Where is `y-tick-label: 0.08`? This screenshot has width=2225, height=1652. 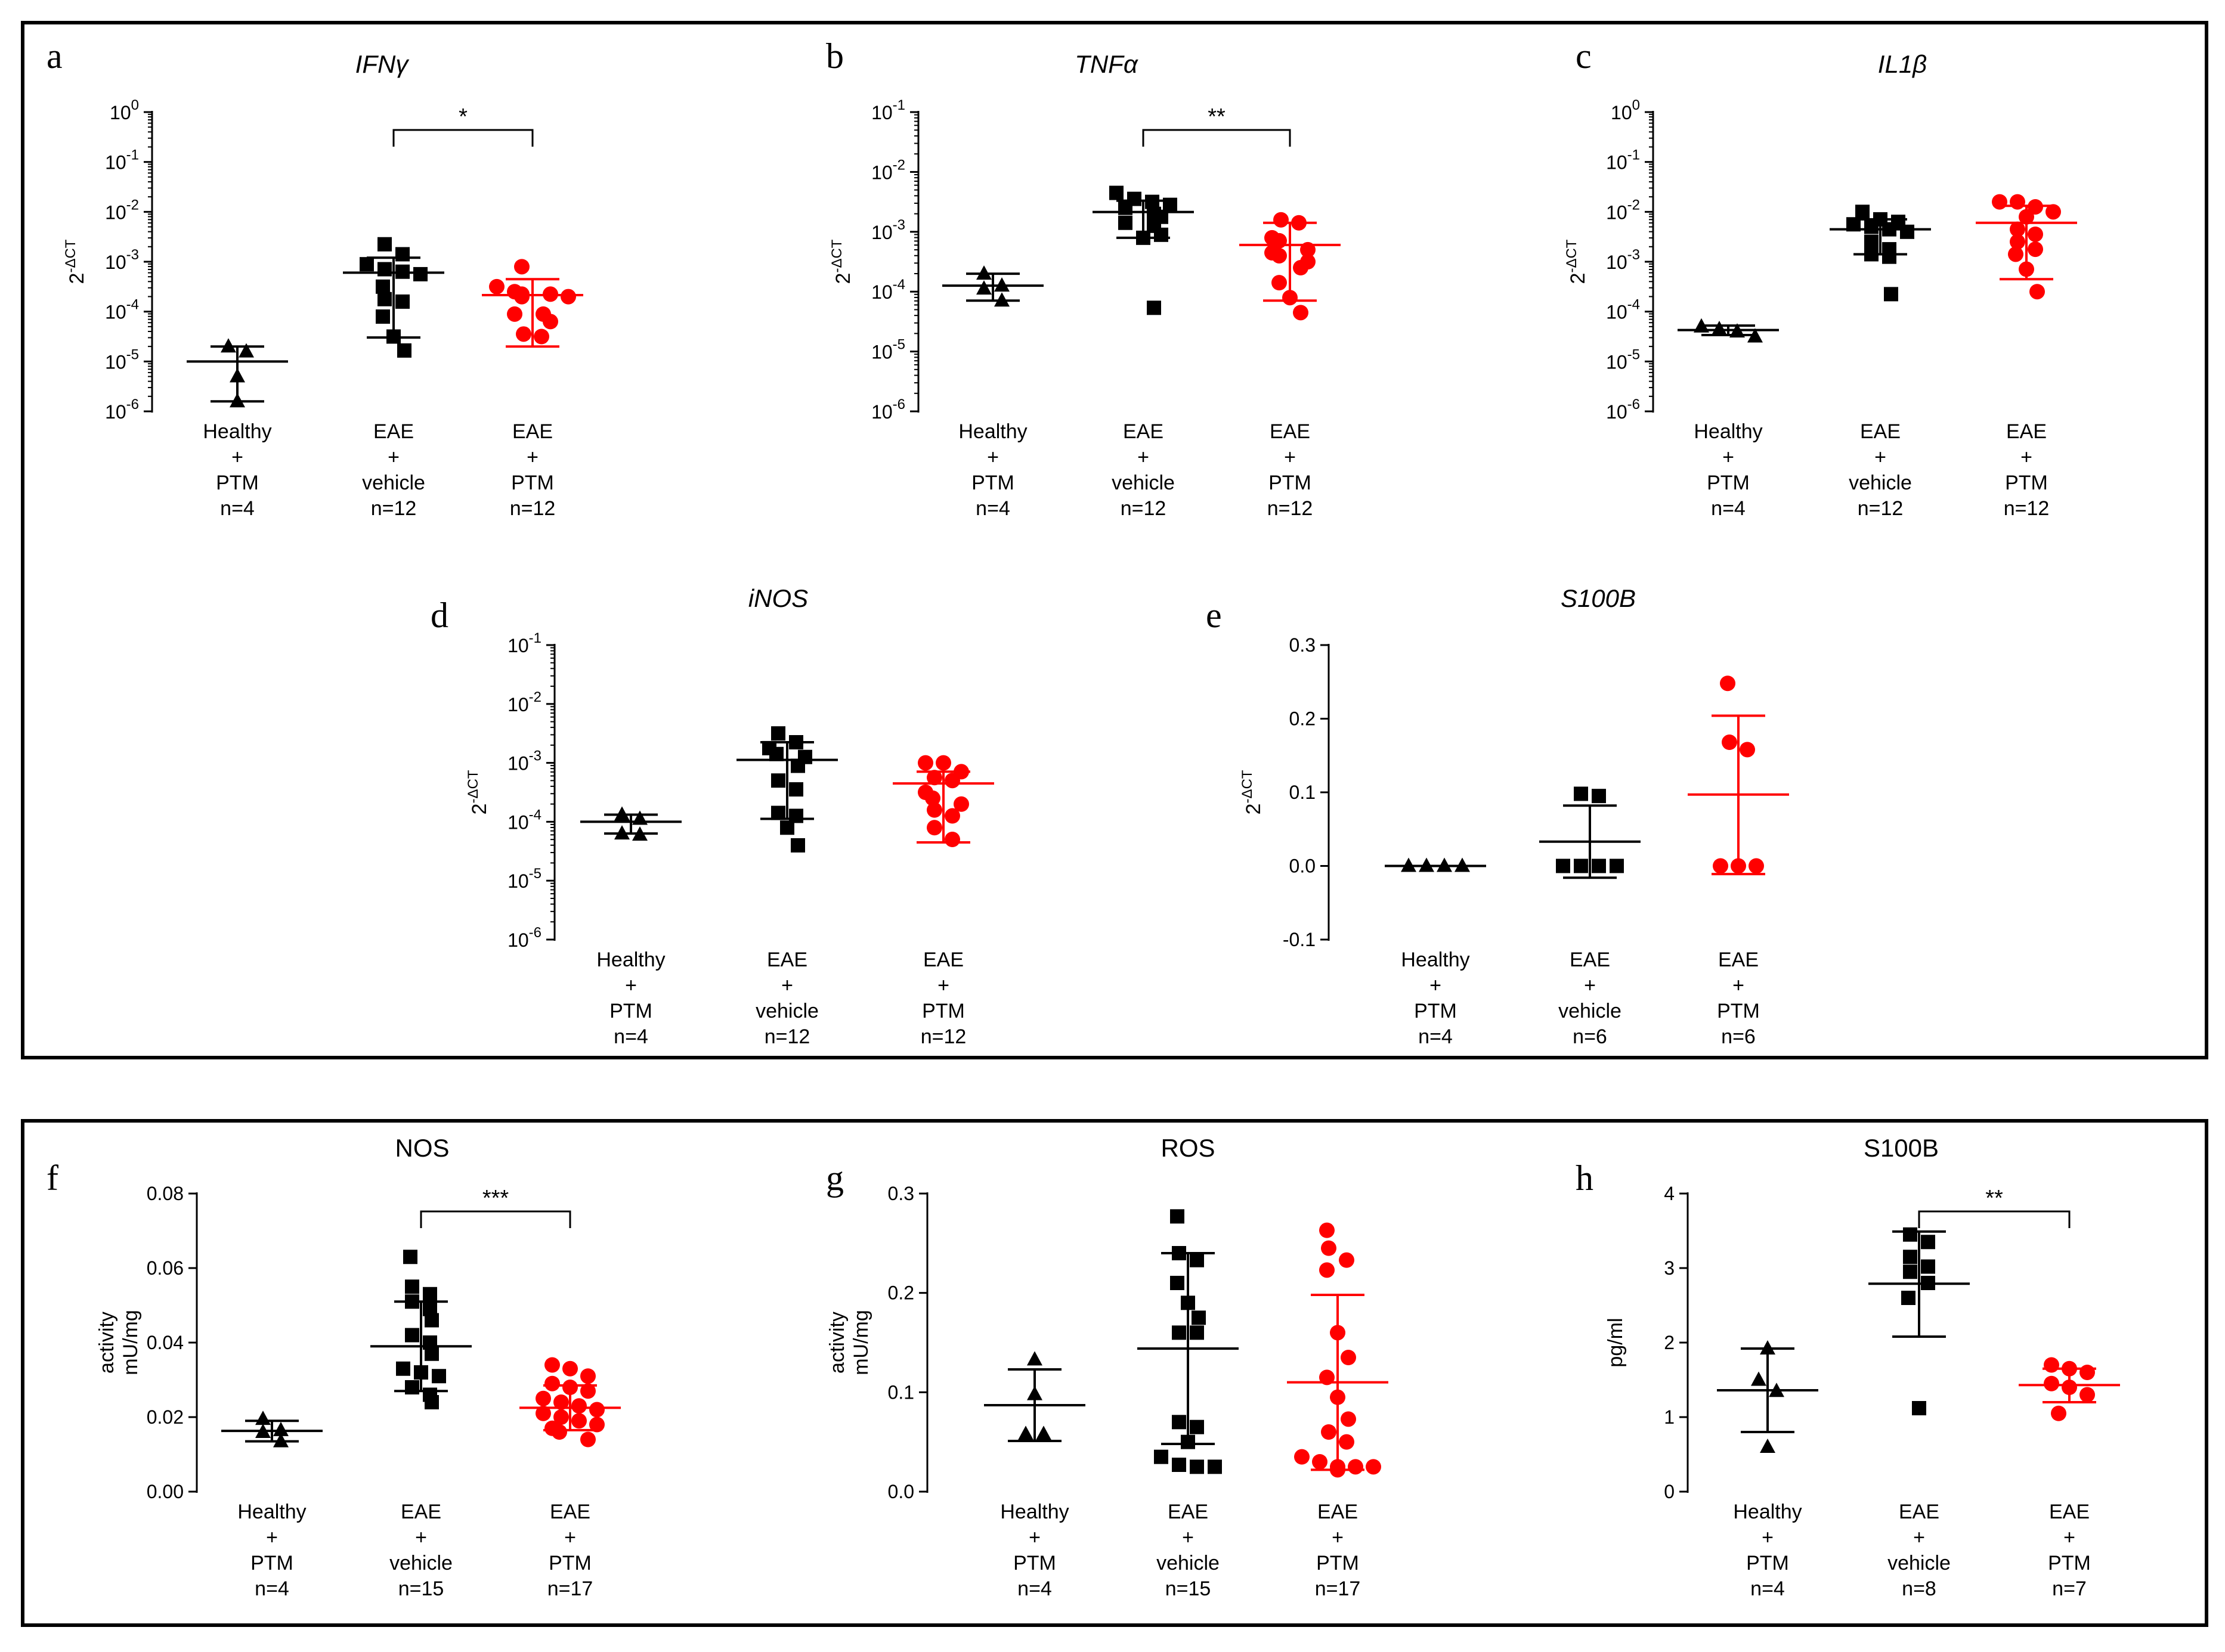 y-tick-label: 0.08 is located at coordinates (165, 1193).